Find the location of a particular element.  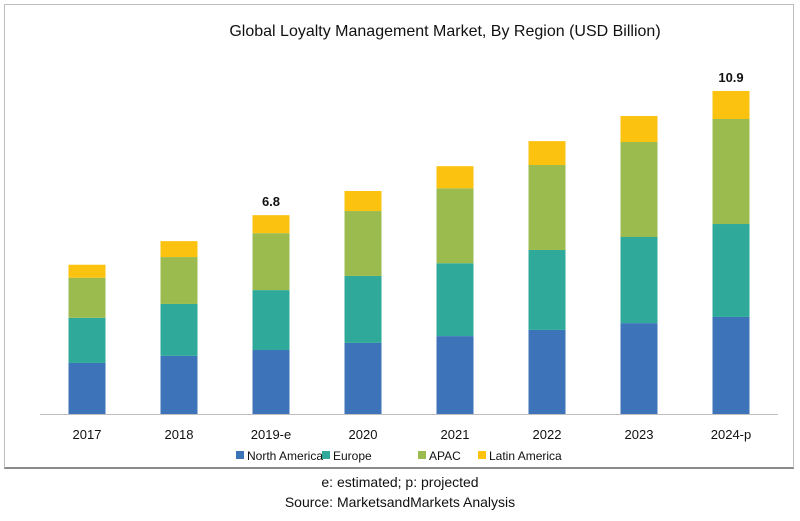

bar-apac-2018 is located at coordinates (179, 280).